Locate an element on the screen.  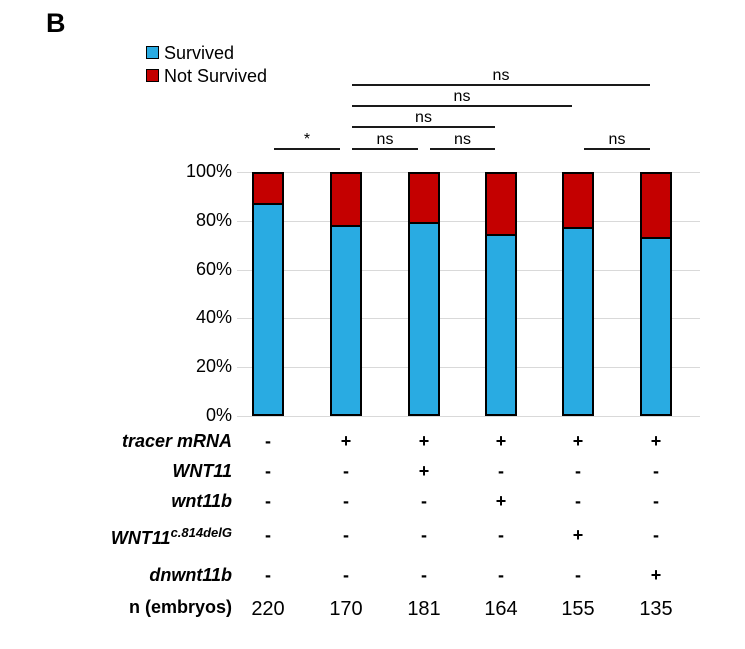
condition-row-label: n (embryos) is located at coordinates (180, 607).